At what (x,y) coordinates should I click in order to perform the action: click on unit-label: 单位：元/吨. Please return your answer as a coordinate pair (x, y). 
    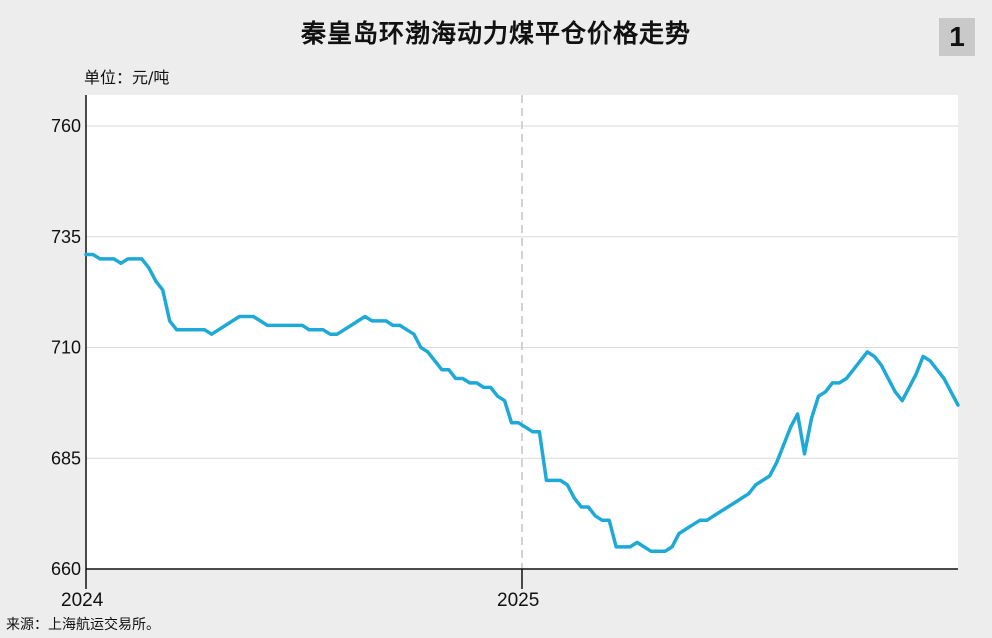
    Looking at the image, I should click on (127, 77).